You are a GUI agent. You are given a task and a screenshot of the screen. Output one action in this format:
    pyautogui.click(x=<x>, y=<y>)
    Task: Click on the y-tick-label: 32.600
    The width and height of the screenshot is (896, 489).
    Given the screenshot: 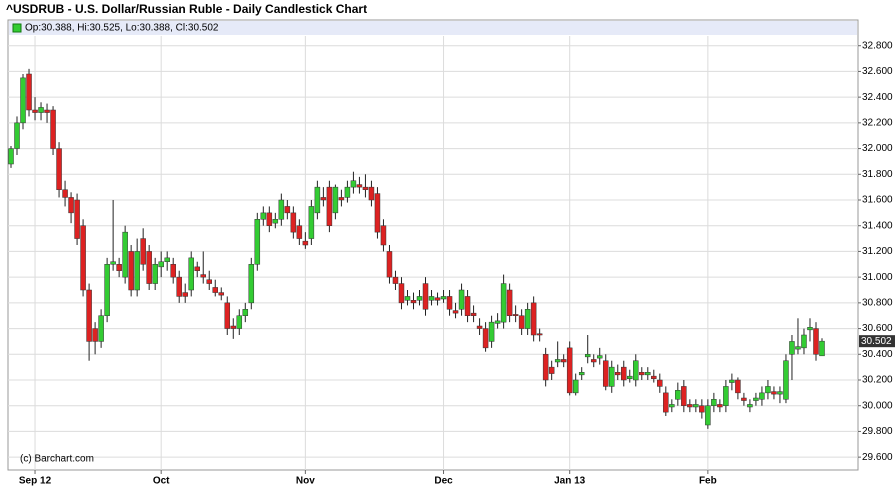 What is the action you would take?
    pyautogui.click(x=877, y=71)
    